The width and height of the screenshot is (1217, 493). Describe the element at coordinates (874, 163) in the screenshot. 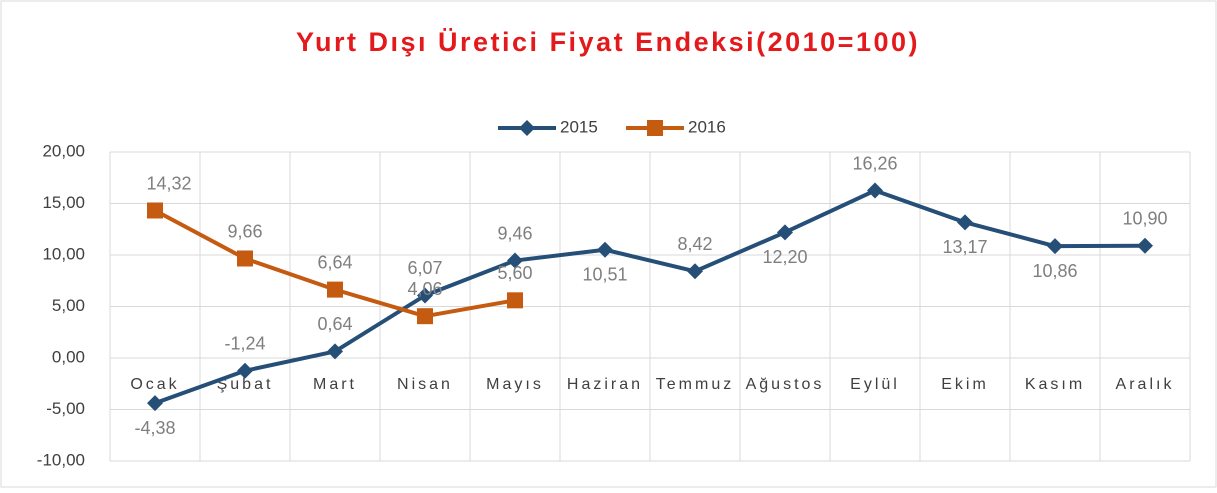

I see `data-label: 16,26` at that location.